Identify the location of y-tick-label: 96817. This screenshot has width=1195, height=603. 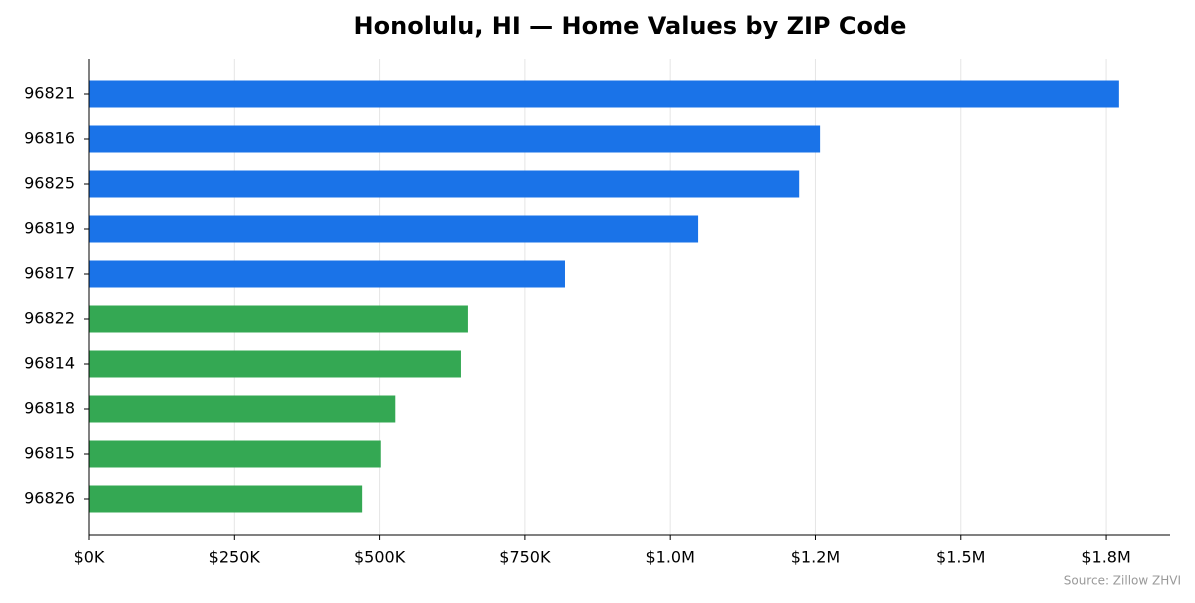
(49, 273).